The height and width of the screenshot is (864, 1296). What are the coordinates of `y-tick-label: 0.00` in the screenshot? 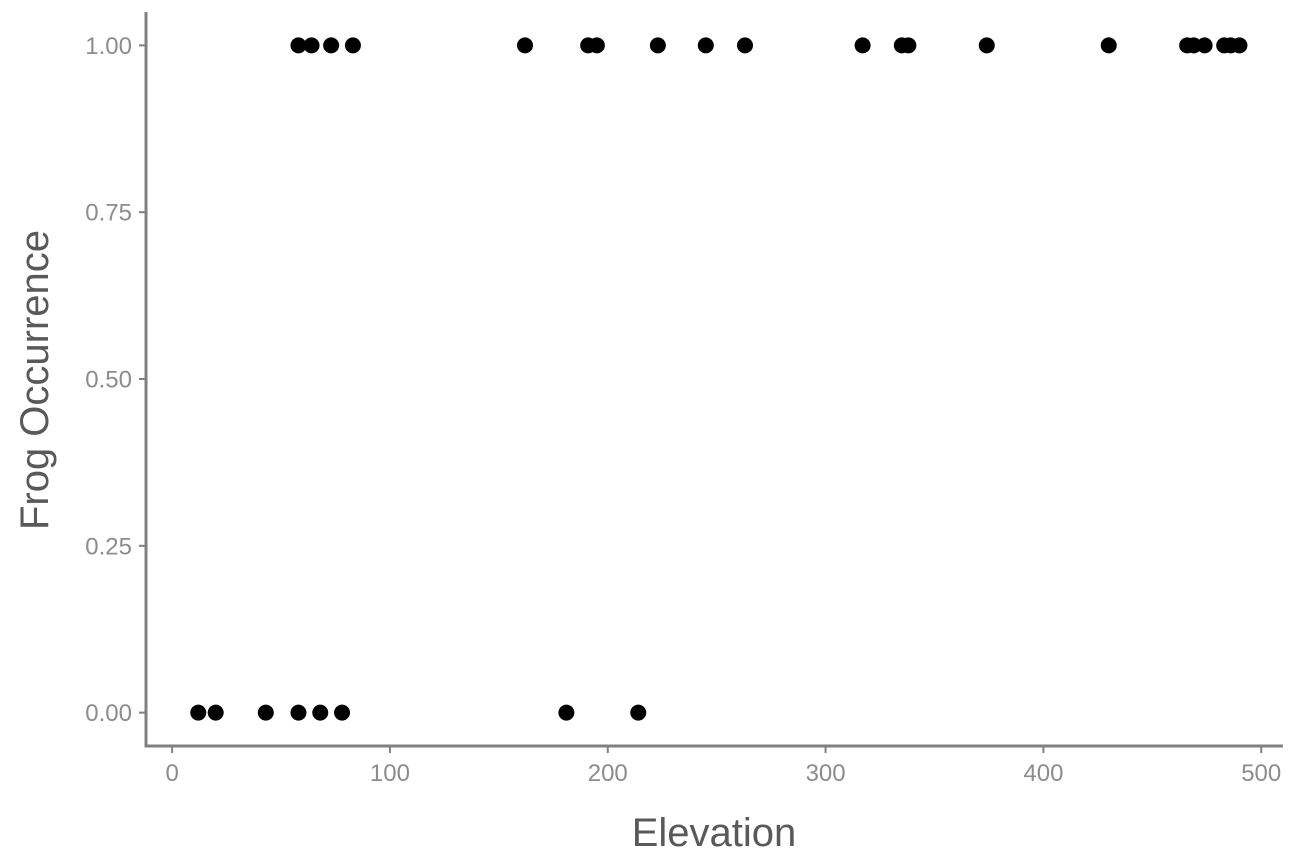 It's located at (108, 713).